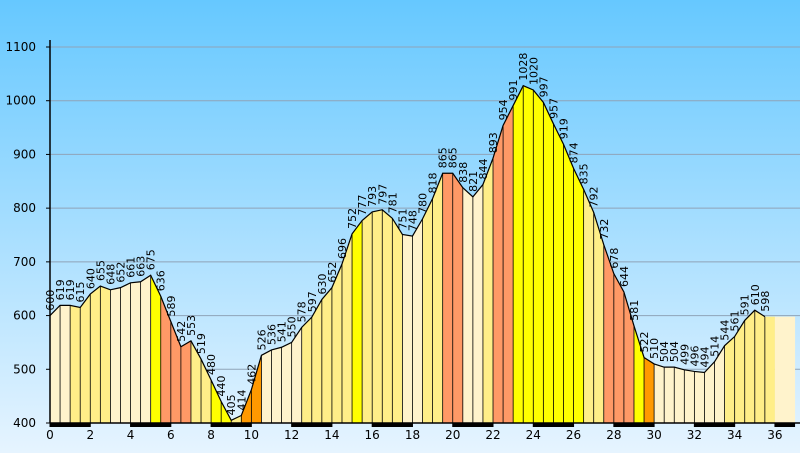  I want to click on elevation-label-35: 751, so click(402, 218).